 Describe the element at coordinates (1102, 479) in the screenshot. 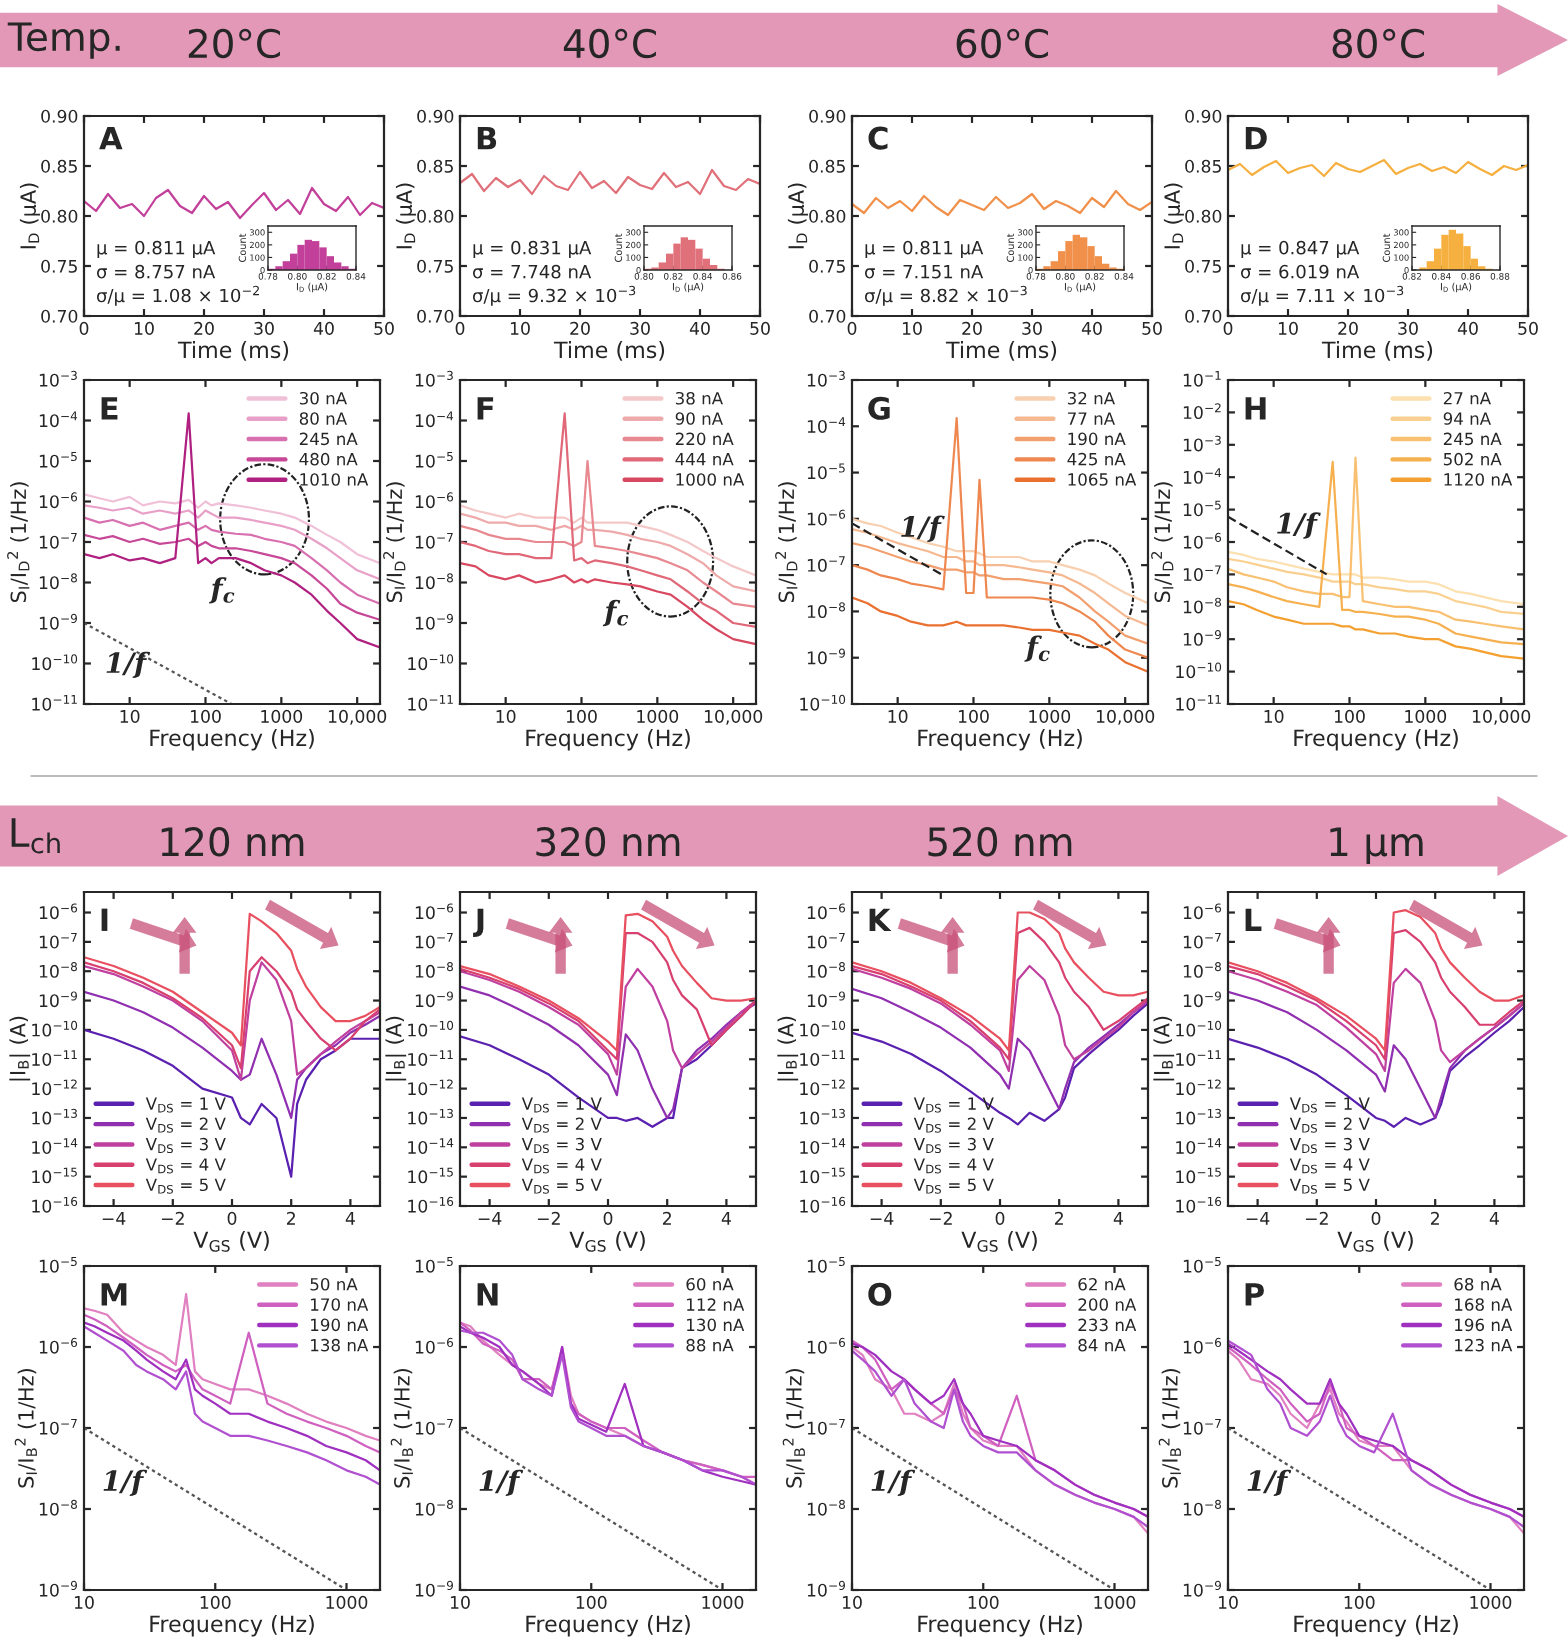

I see `legend-label: 1065 nA` at that location.